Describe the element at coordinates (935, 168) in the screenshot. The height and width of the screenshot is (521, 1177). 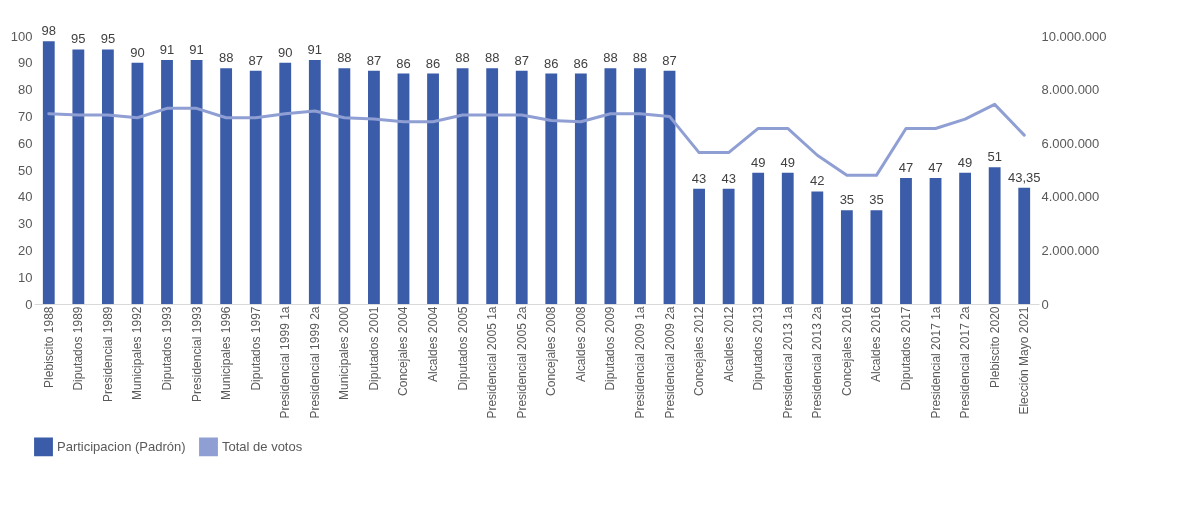
I see `data-label: 47` at that location.